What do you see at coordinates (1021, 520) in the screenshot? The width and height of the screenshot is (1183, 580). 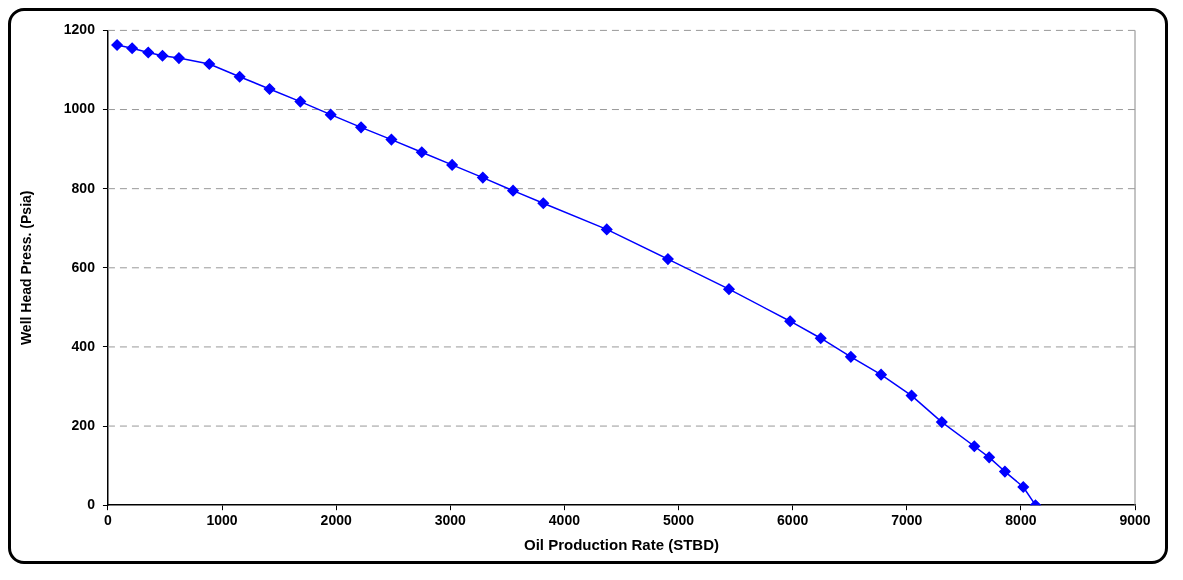 I see `x-tick-label: 8000` at bounding box center [1021, 520].